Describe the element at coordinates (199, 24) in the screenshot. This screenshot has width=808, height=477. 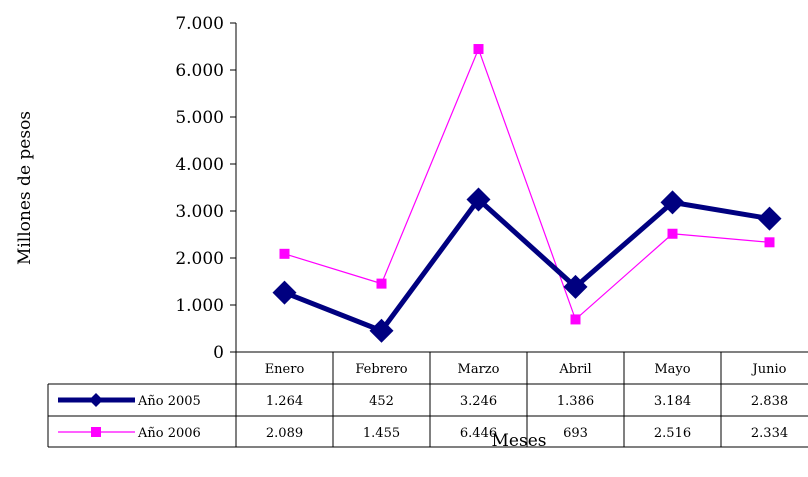
I see `y-tick-label: 7.000` at that location.